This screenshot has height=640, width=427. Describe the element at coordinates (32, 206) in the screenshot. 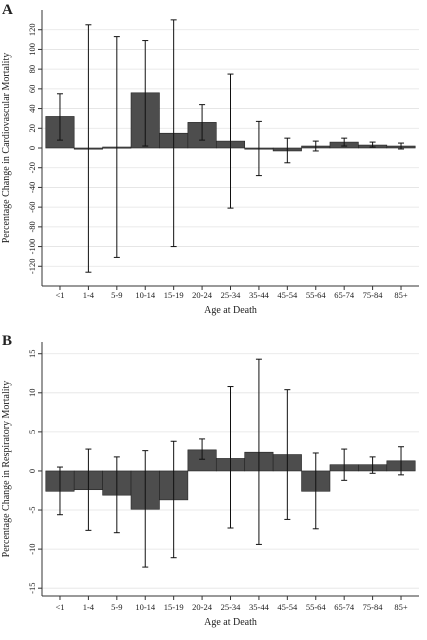

I see `y-tick-label: -60` at that location.